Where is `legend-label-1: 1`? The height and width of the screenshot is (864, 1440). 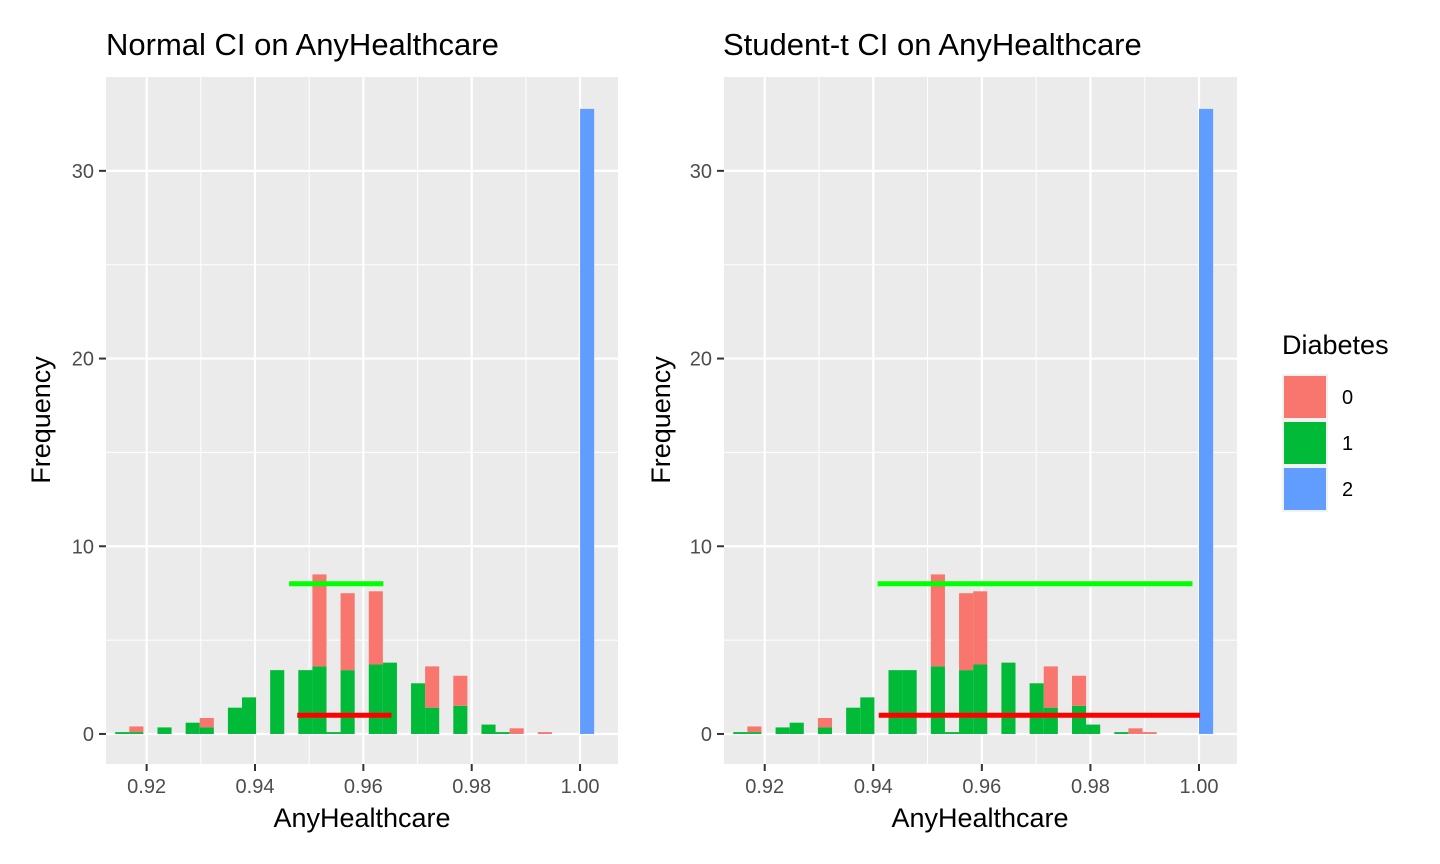
legend-label-1: 1 is located at coordinates (1347, 444).